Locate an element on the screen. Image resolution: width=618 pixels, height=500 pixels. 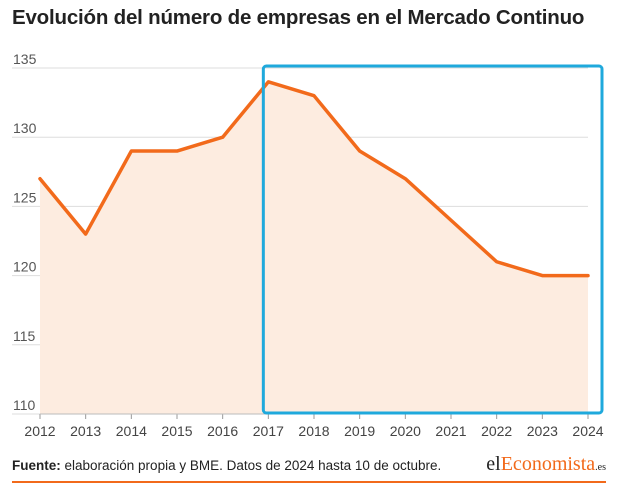
x-tick-label: 2017 is located at coordinates (268, 431).